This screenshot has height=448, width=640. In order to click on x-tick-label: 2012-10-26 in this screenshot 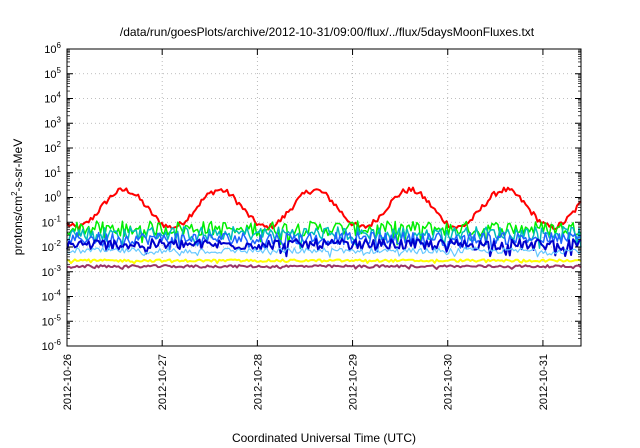, I will do `click(68, 382)`.